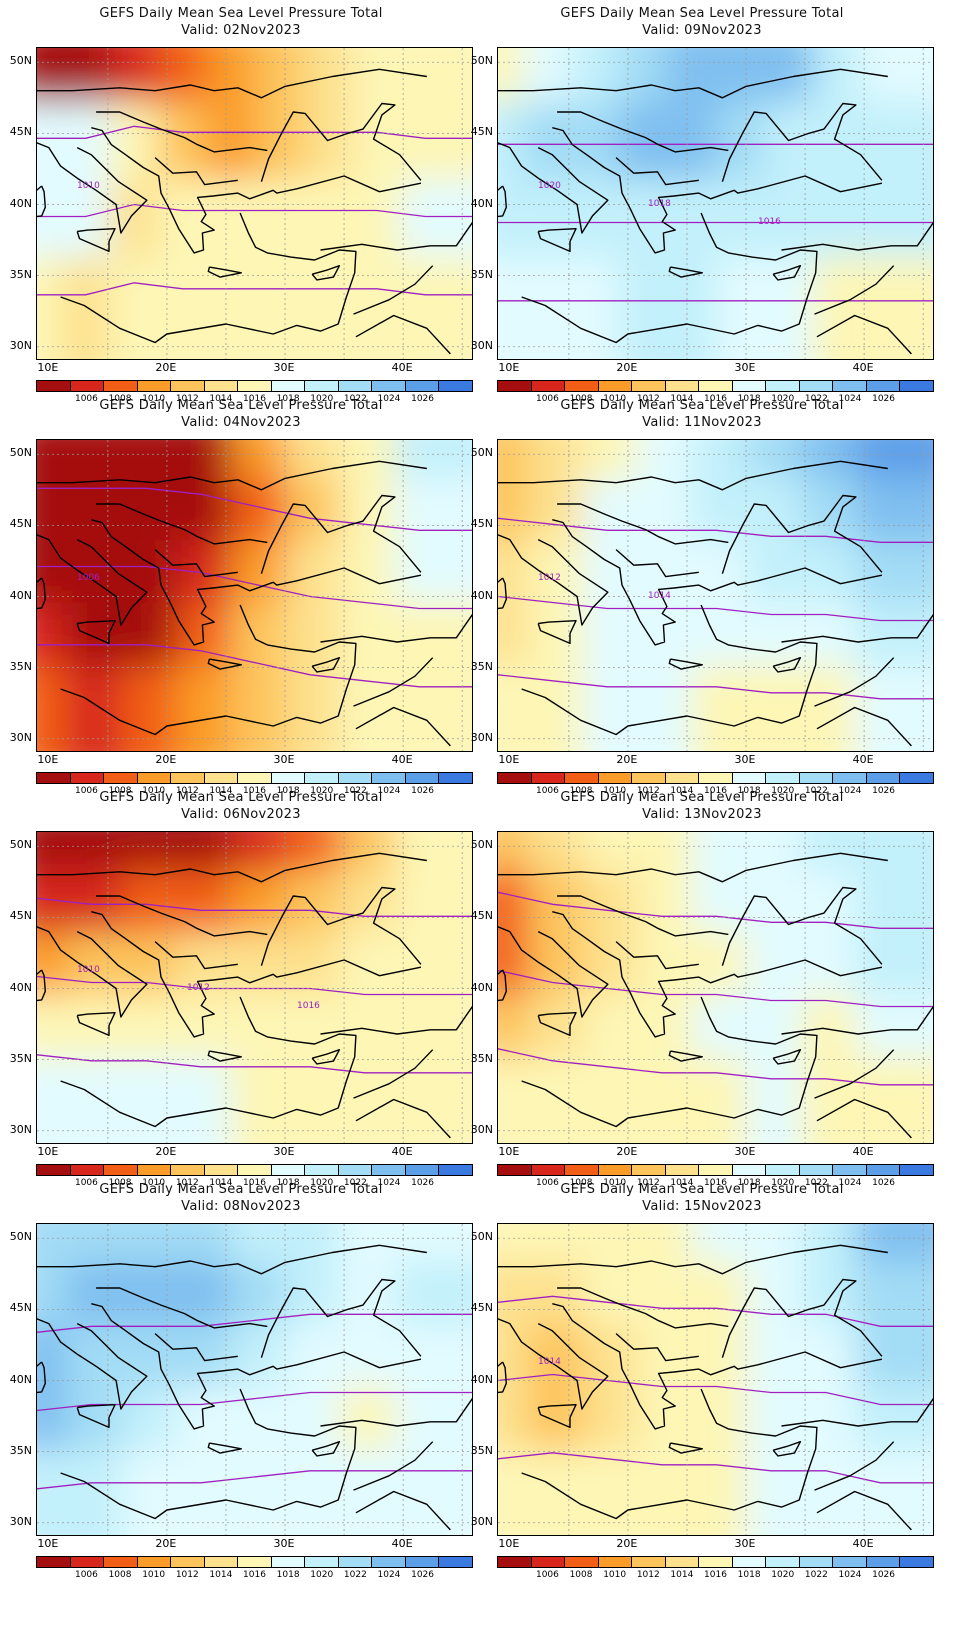 This screenshot has width=964, height=1640. I want to click on contour-label: 1020, so click(549, 186).